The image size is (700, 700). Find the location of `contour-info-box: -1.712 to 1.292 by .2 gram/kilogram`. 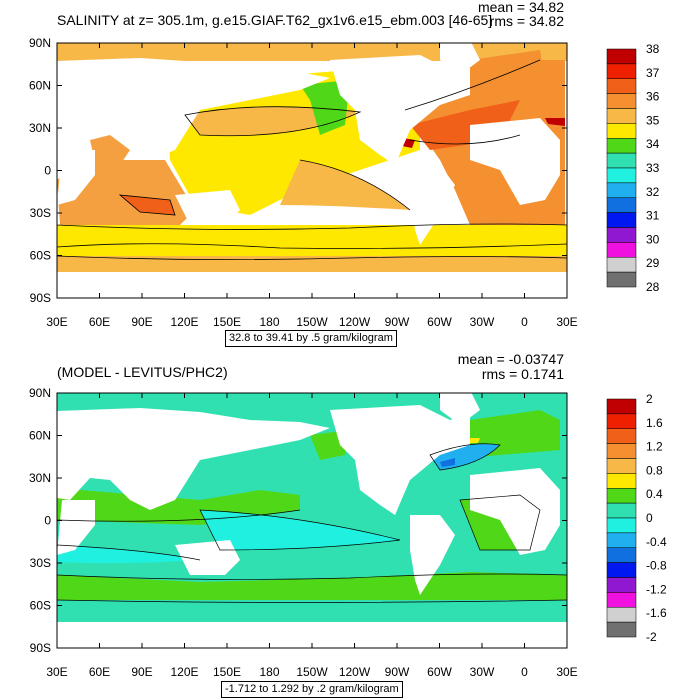

contour-info-box: -1.712 to 1.292 by .2 gram/kilogram is located at coordinates (312, 689).